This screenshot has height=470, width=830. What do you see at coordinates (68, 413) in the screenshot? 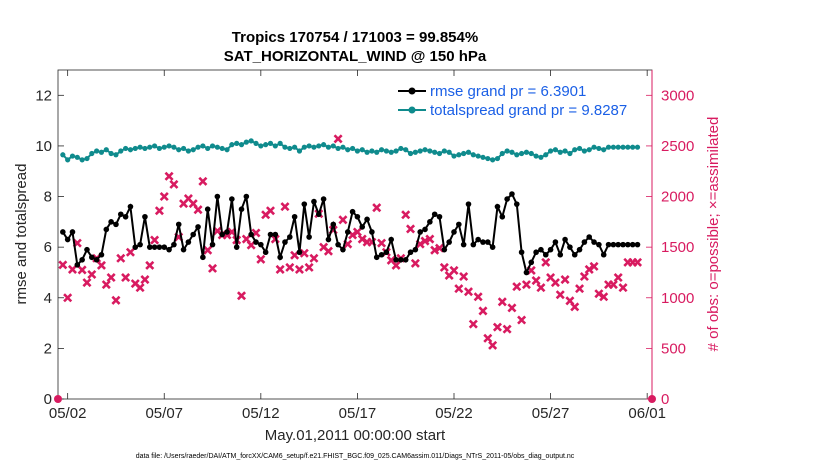
I see `x-tick-label: 05/02` at bounding box center [68, 413].